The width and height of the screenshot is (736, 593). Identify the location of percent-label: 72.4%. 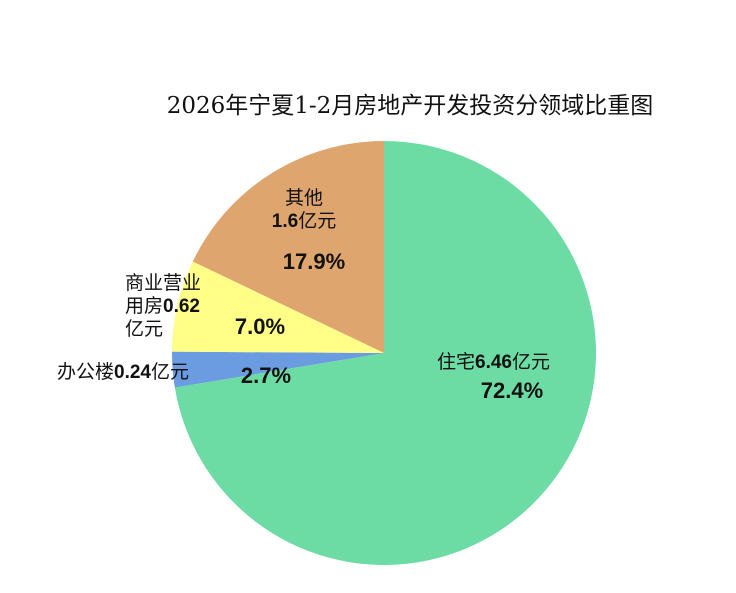
(512, 390).